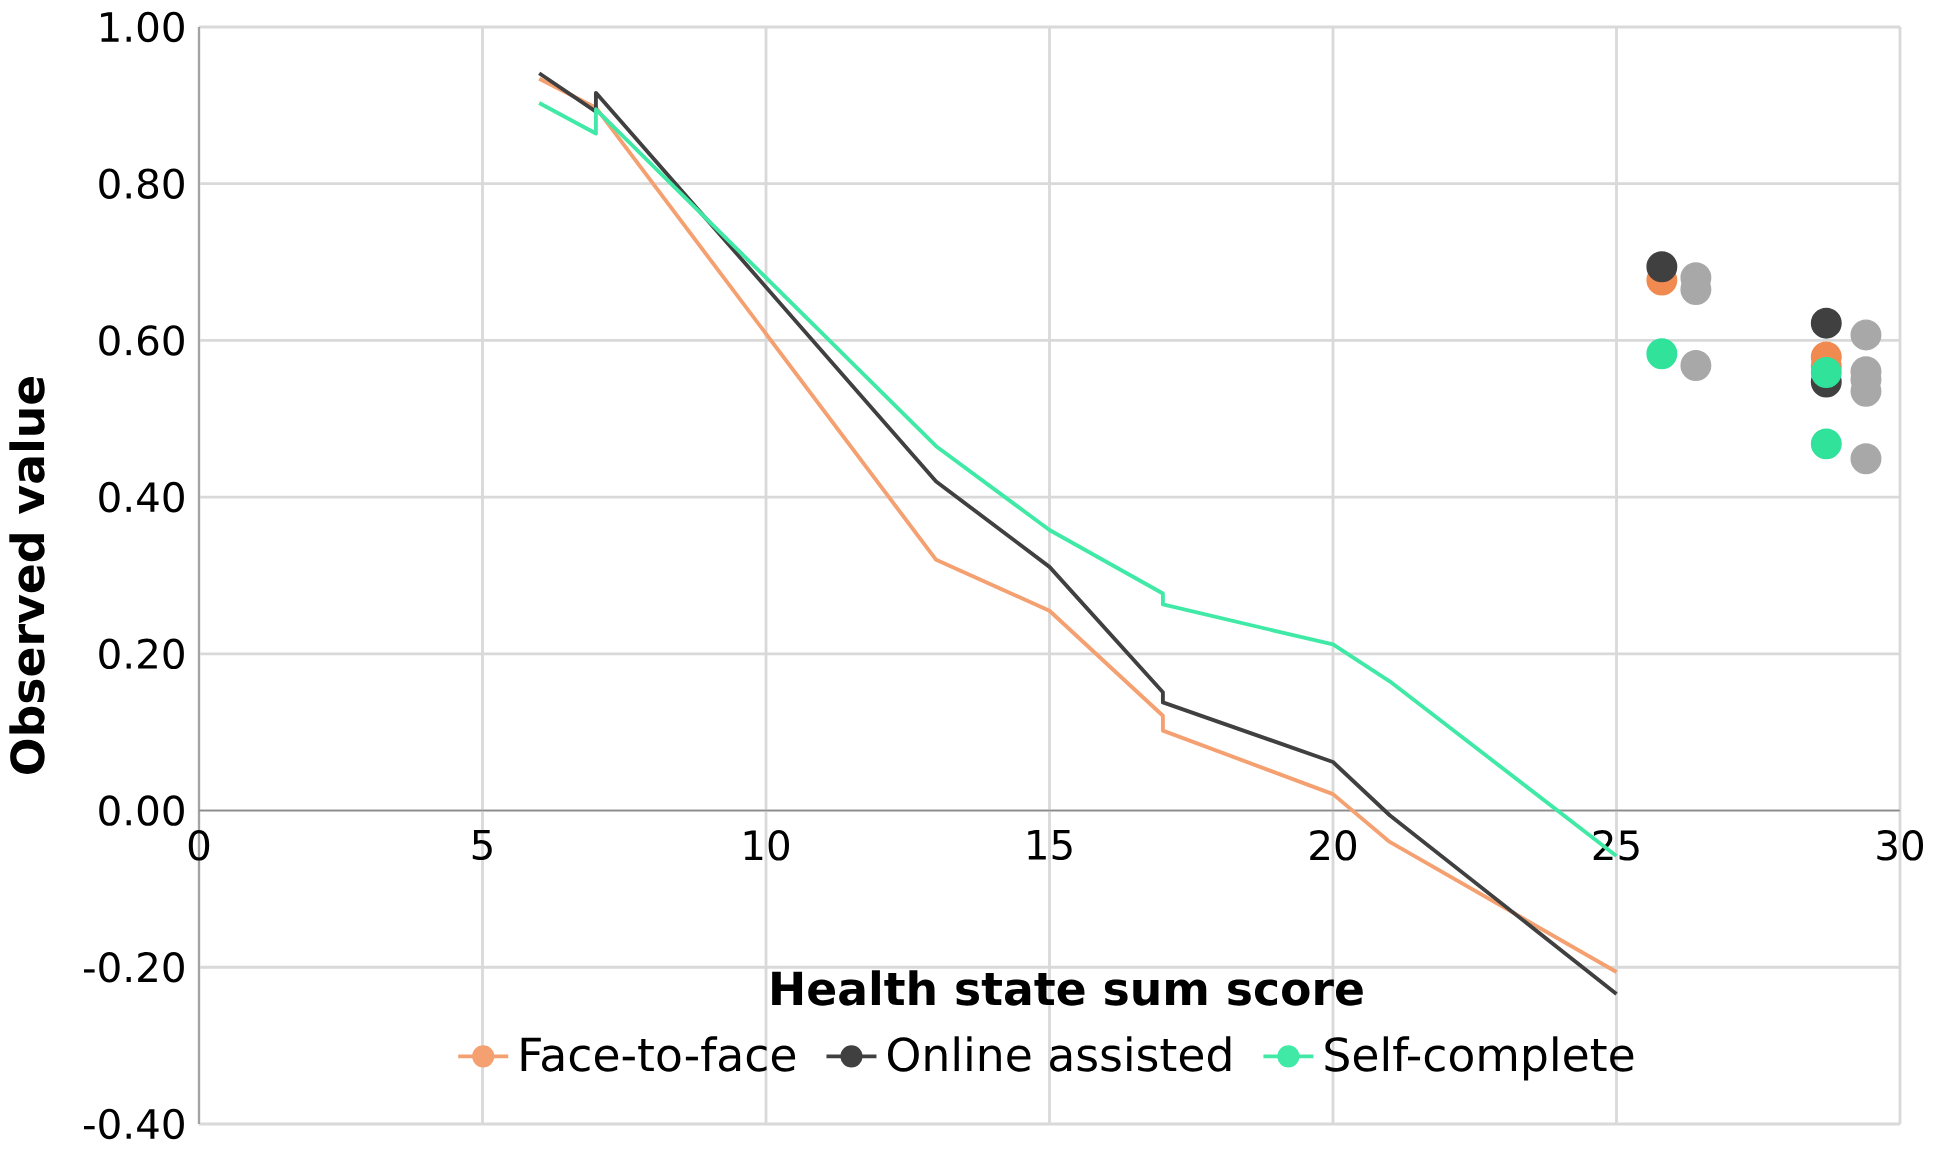  What do you see at coordinates (141, 183) in the screenshot?
I see `y-tick-label: 0.80` at bounding box center [141, 183].